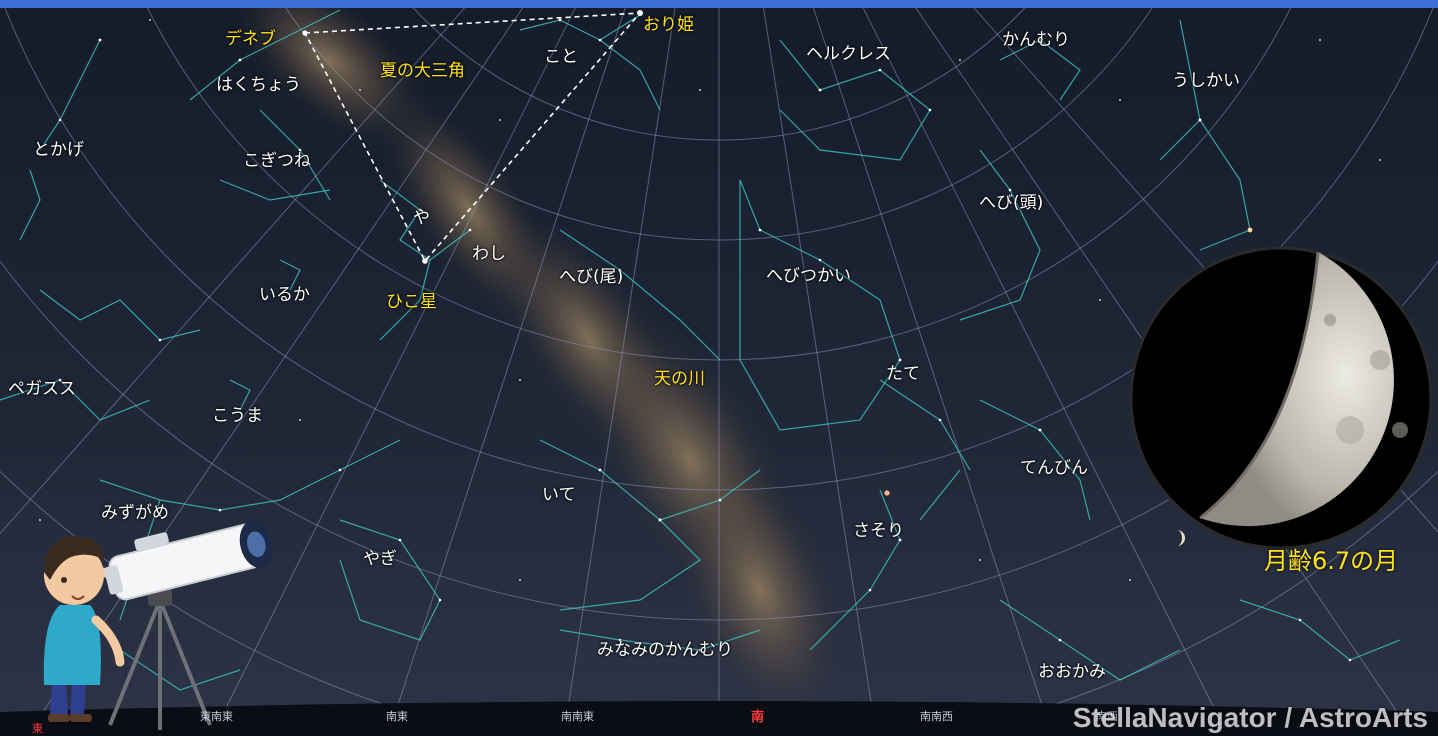  I want to click on constellation-label-washi: わし, so click(489, 254).